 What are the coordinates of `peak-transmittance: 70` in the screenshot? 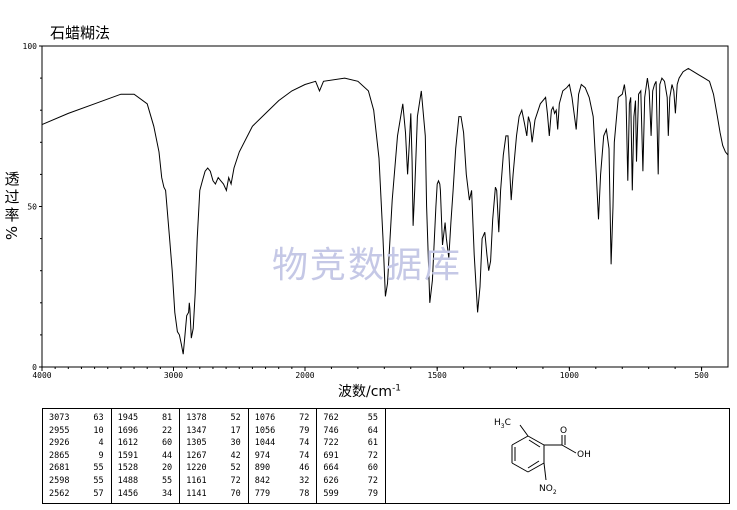 It's located at (235, 493).